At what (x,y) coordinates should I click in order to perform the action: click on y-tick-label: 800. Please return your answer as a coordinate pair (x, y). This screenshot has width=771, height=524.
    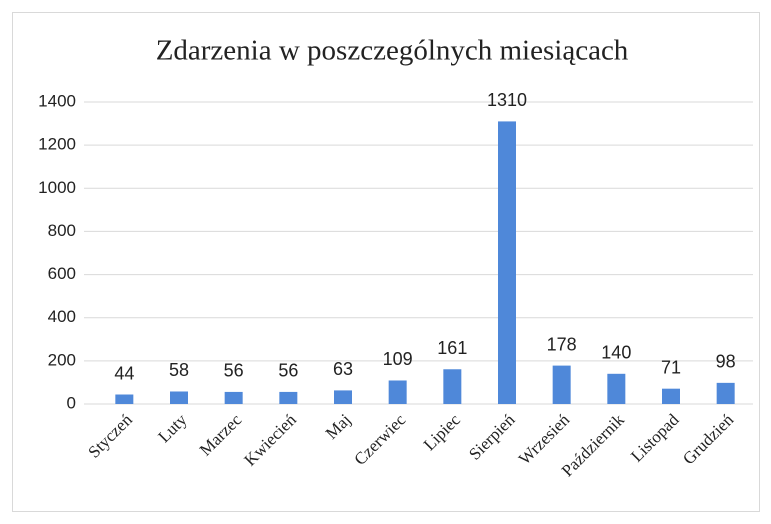
    Looking at the image, I should click on (62, 230).